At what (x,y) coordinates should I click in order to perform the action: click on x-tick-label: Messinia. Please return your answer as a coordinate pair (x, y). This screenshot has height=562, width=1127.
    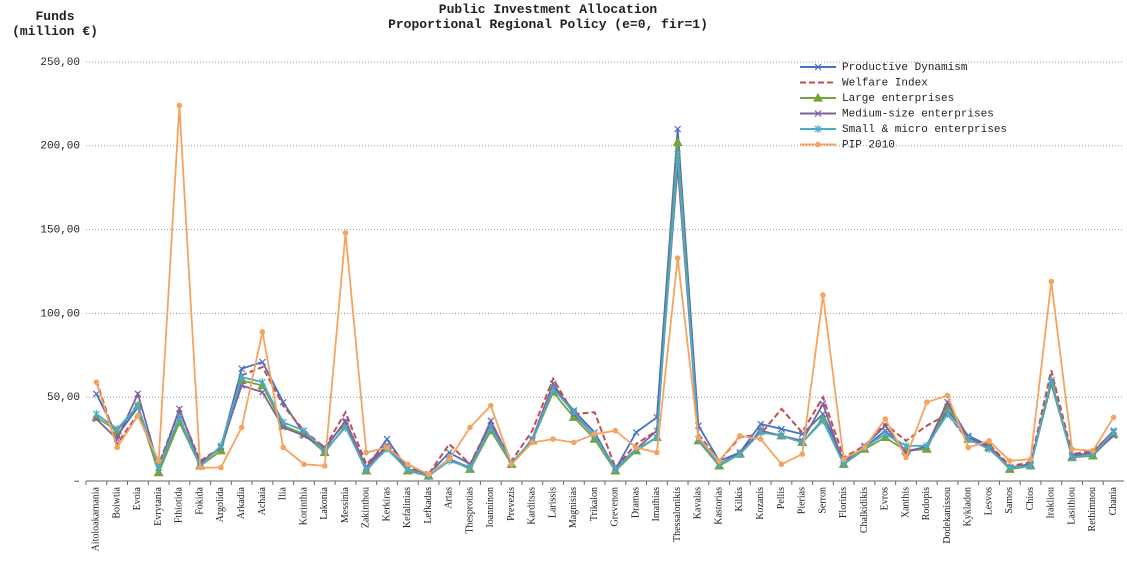
    Looking at the image, I should click on (345, 504).